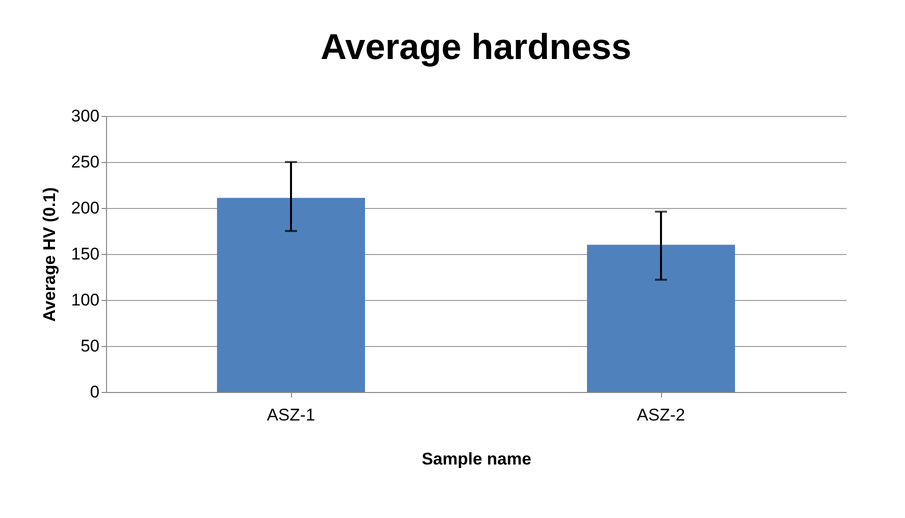 Image resolution: width=905 pixels, height=518 pixels. Describe the element at coordinates (85, 162) in the screenshot. I see `y-tick-label: 250` at that location.